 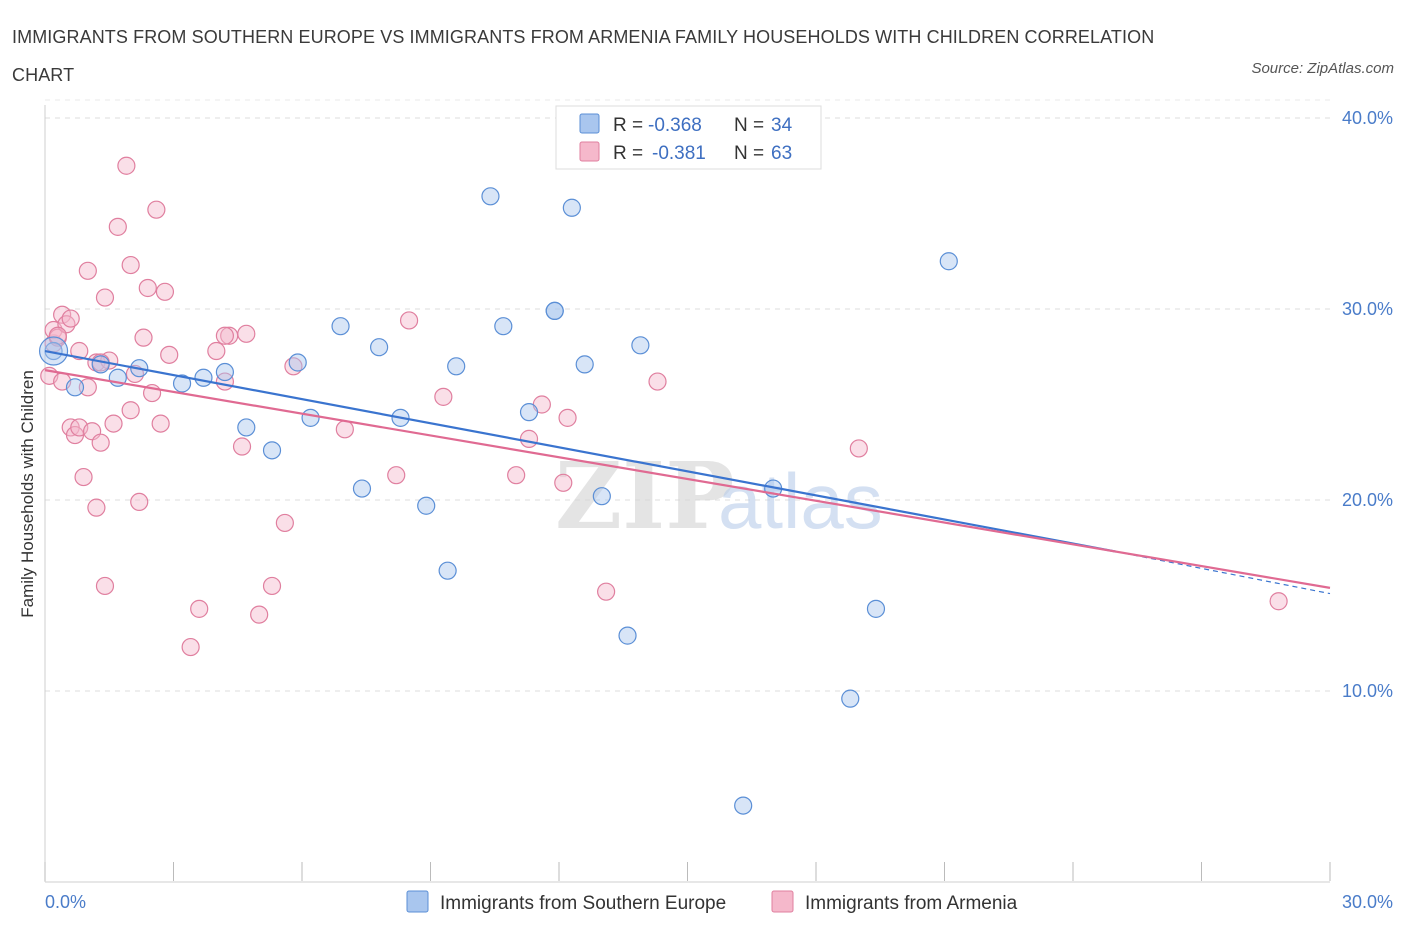 I want to click on x-tick-label-min: 0.0%, so click(x=65, y=902).